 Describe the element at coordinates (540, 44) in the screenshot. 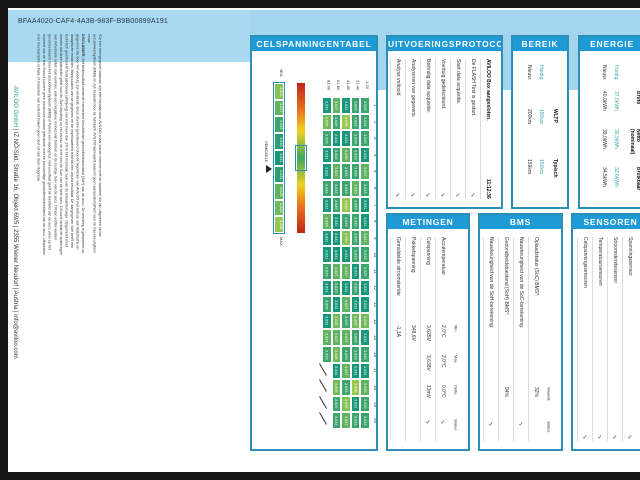

I see `range-title: BEREIK` at that location.